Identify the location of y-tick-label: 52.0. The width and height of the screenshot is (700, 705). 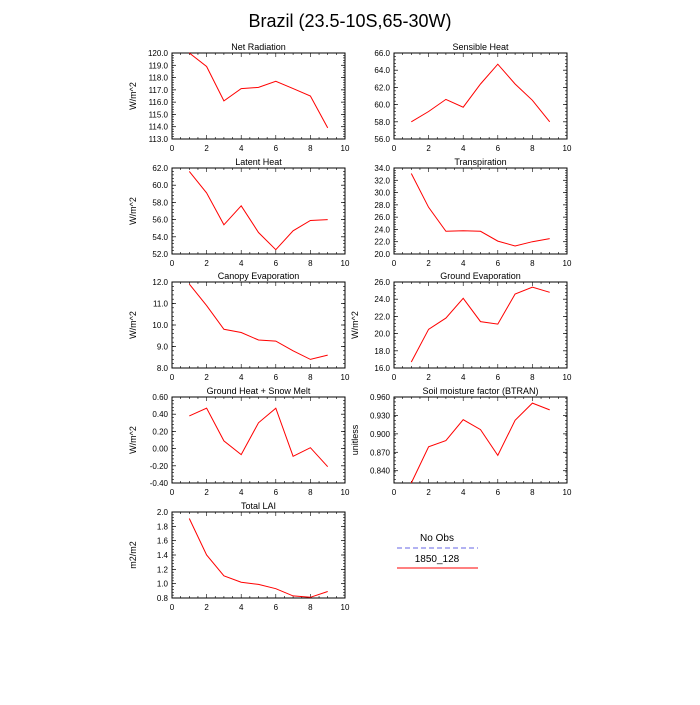
(160, 254).